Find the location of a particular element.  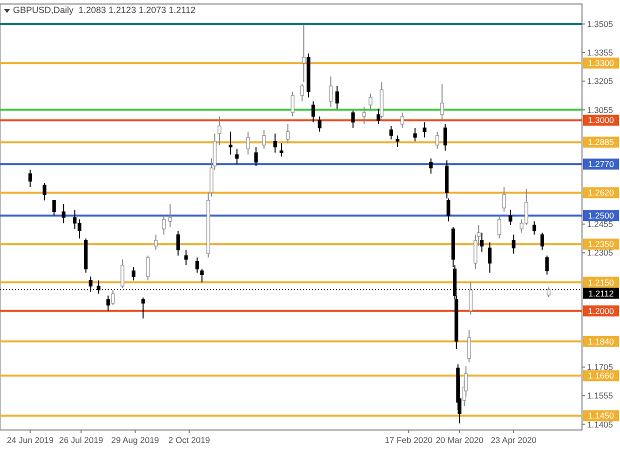

y-tick-label: 1.1705 is located at coordinates (600, 367).